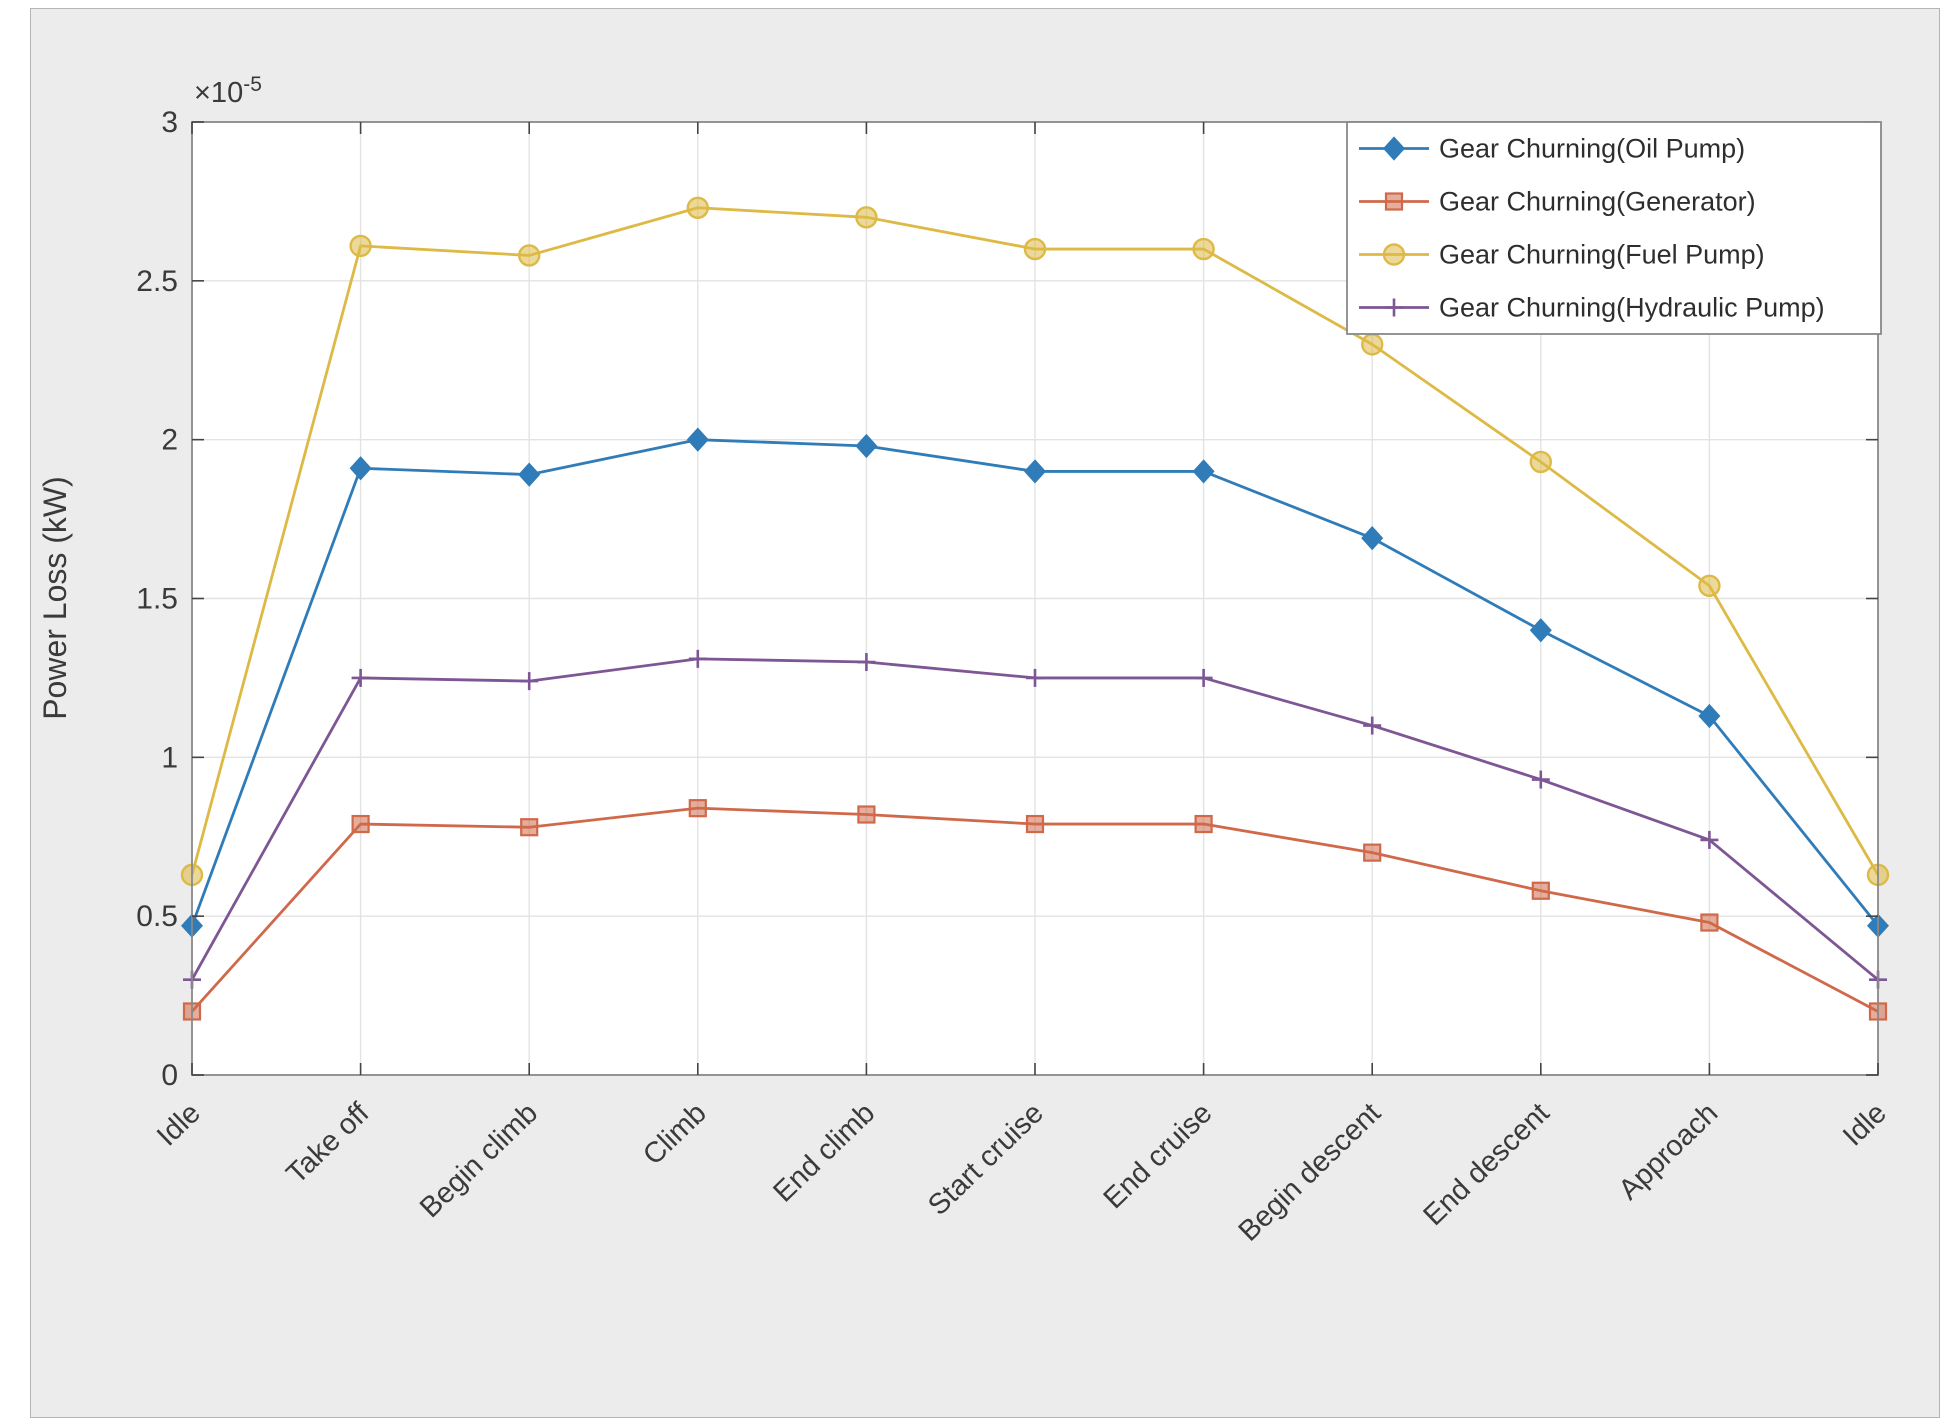  I want to click on y-tick-label: 1, so click(169, 757).